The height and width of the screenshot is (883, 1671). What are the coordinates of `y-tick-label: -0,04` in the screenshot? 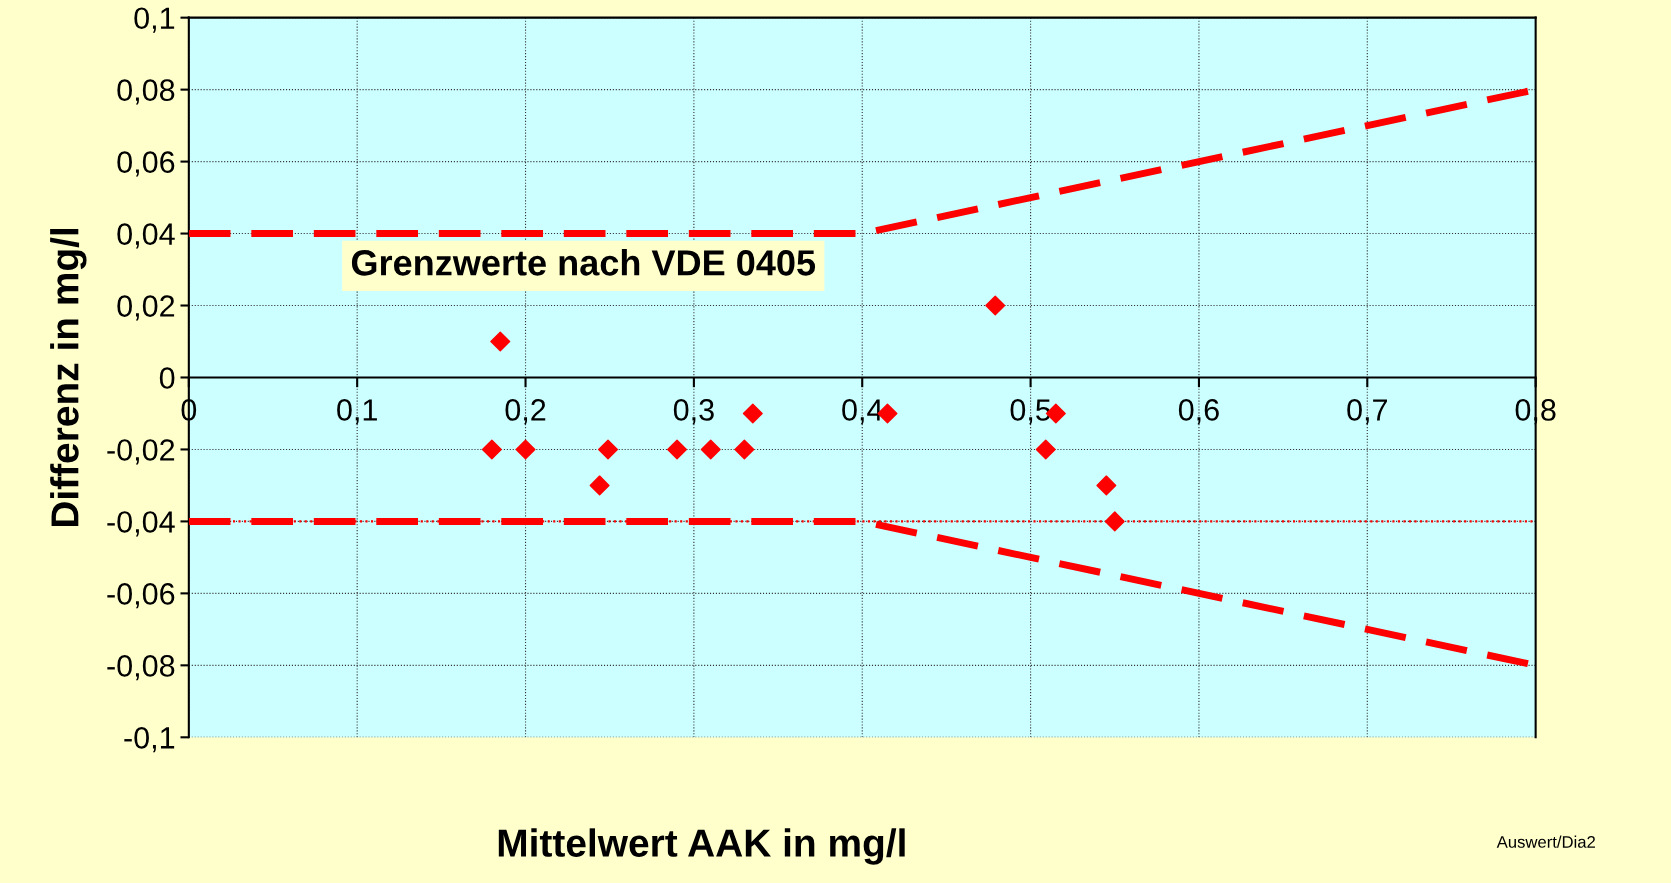 It's located at (141, 524).